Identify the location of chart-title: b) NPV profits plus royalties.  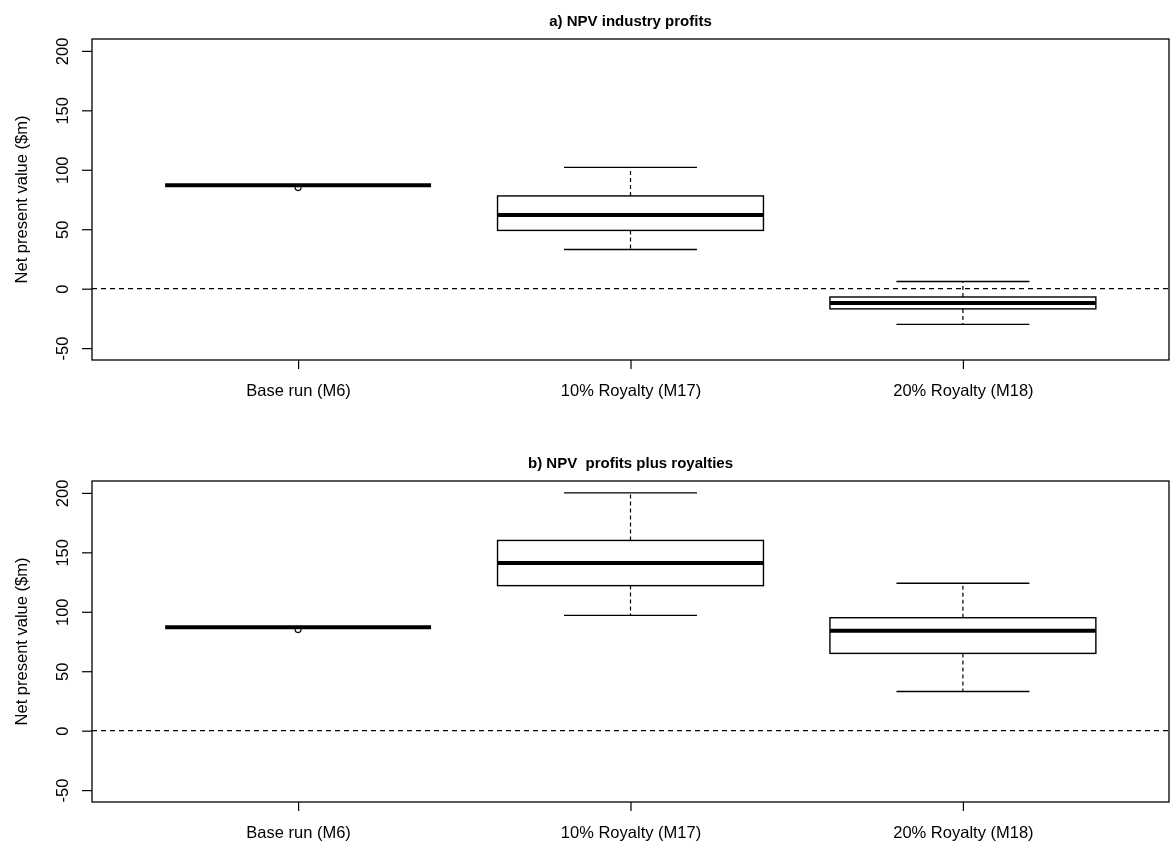
(630, 462).